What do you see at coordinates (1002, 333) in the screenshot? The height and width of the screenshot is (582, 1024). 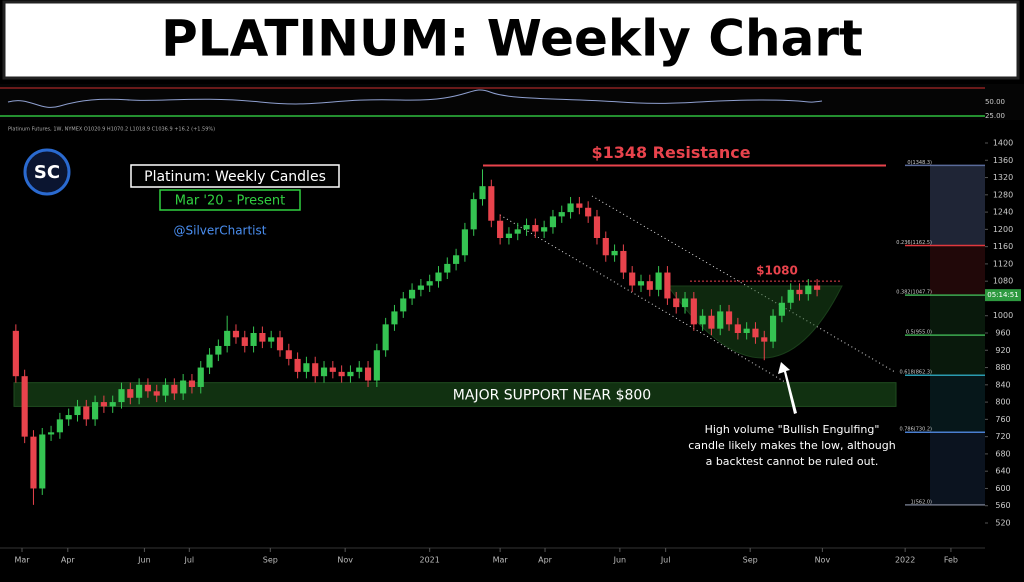 I see `y-tick-label: 960` at bounding box center [1002, 333].